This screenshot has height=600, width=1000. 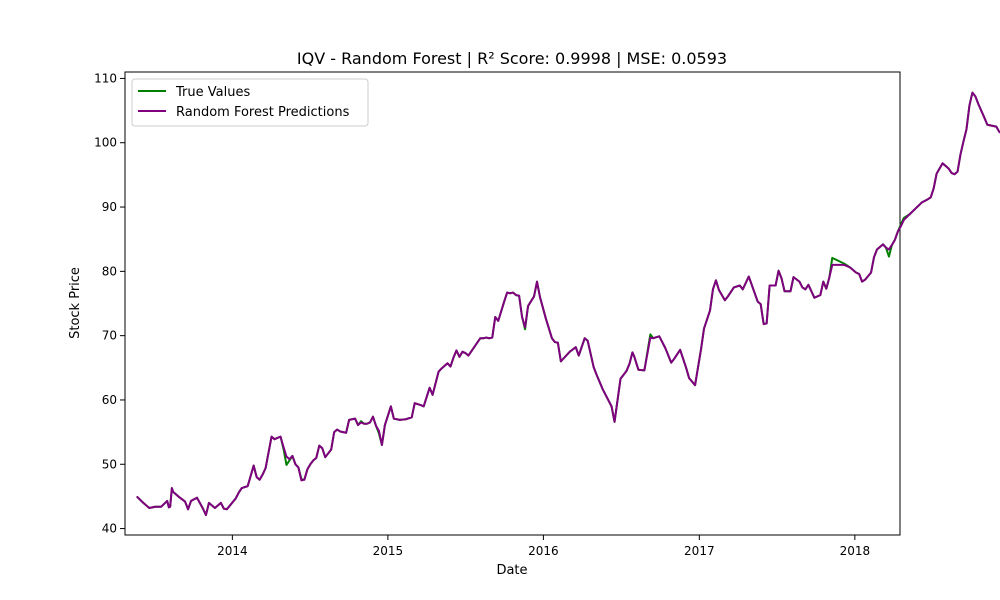 I want to click on legend-box, so click(x=250, y=102).